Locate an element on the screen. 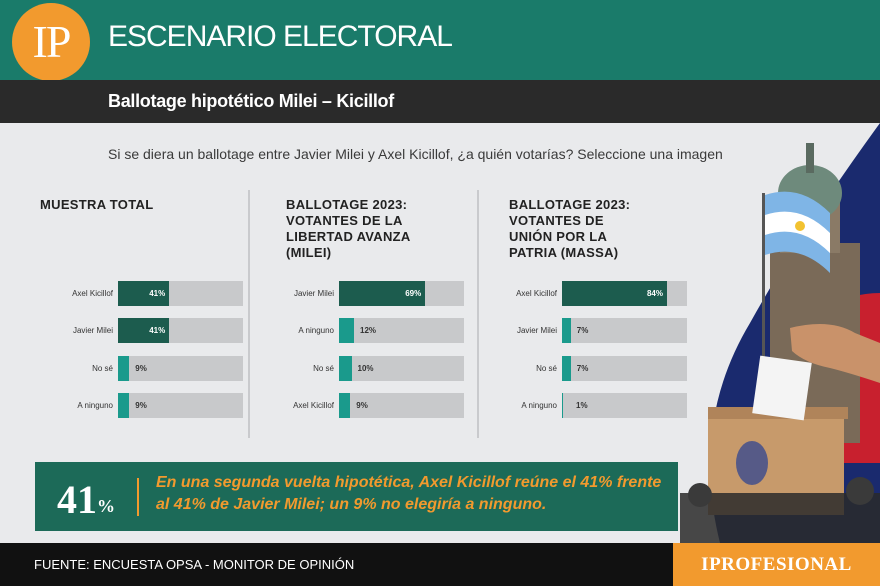 The width and height of the screenshot is (880, 586). bar-value-label: 10% is located at coordinates (365, 368).